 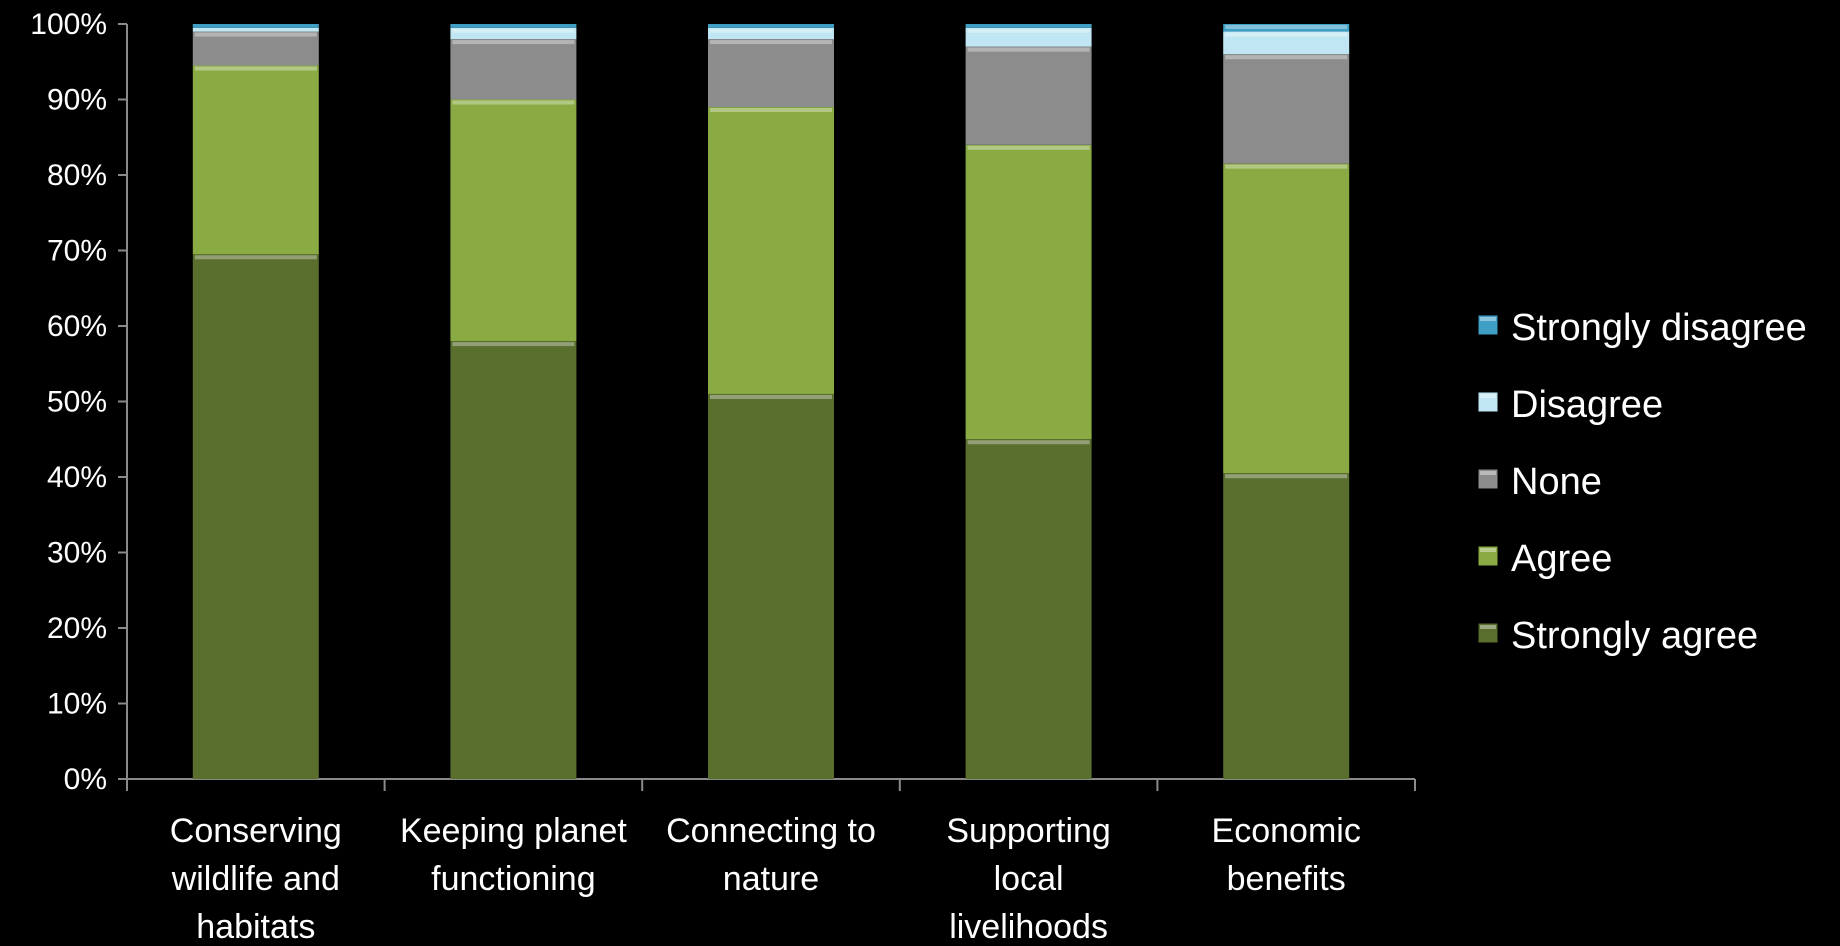 I want to click on bar-strongly-disagree-economic-benefits, so click(x=1286, y=28).